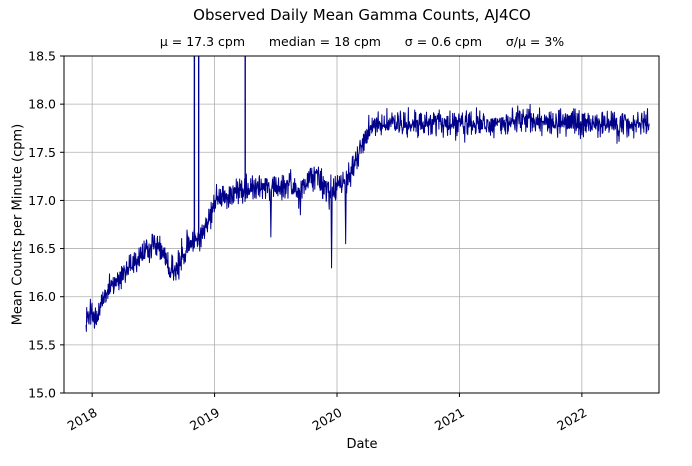 This screenshot has width=692, height=466. I want to click on svg-text: 2019, so click(204, 419).